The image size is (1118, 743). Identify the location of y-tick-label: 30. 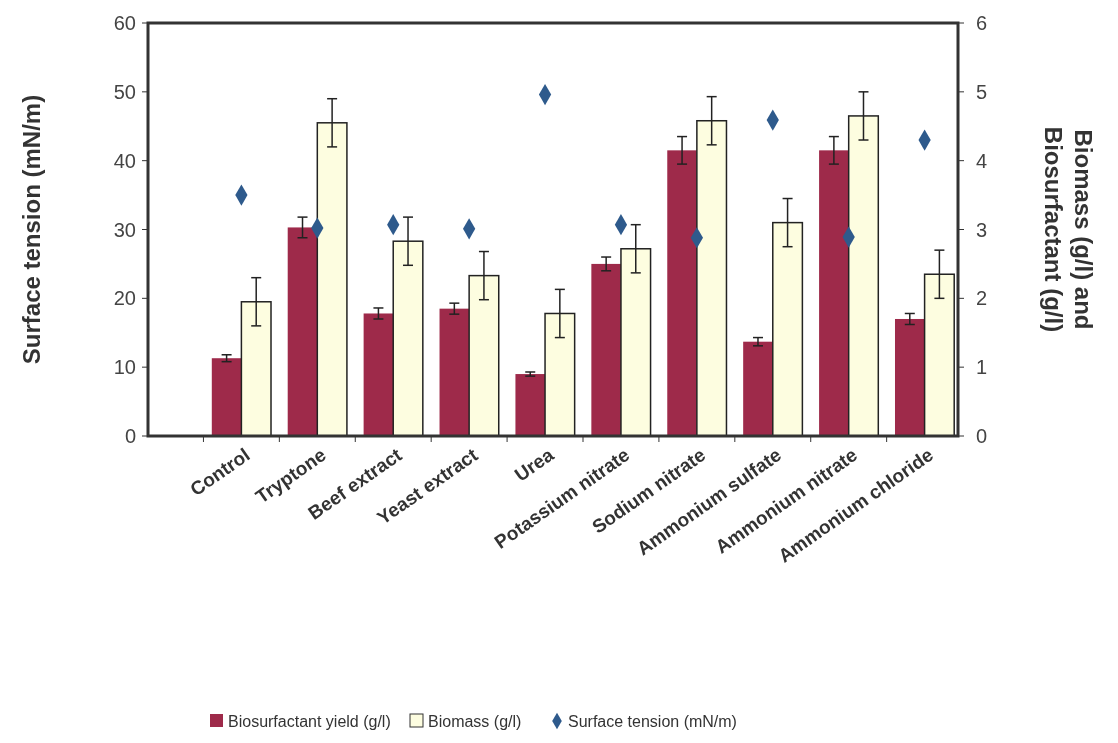
(124, 229).